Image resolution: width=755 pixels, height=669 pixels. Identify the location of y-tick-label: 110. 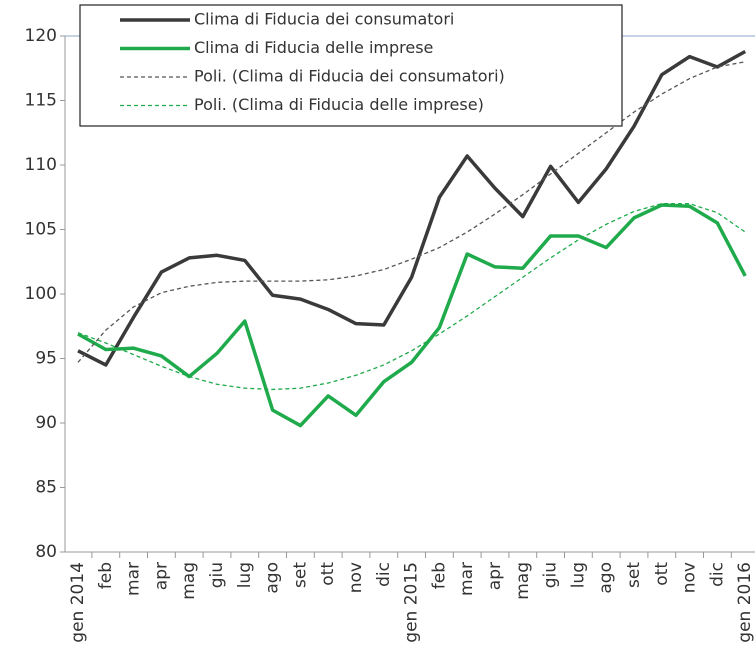
(41, 165).